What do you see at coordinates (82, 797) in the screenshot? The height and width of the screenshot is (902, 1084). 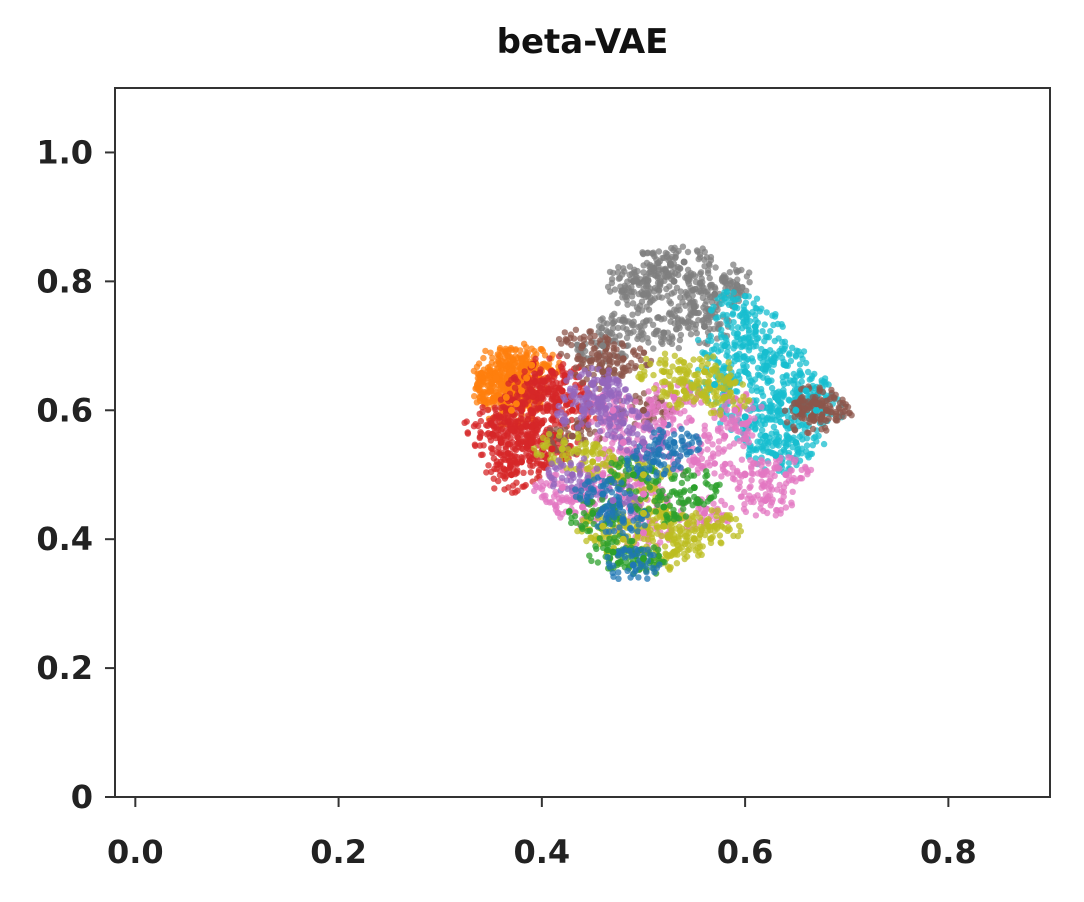 I see `y-tick-label: 0` at bounding box center [82, 797].